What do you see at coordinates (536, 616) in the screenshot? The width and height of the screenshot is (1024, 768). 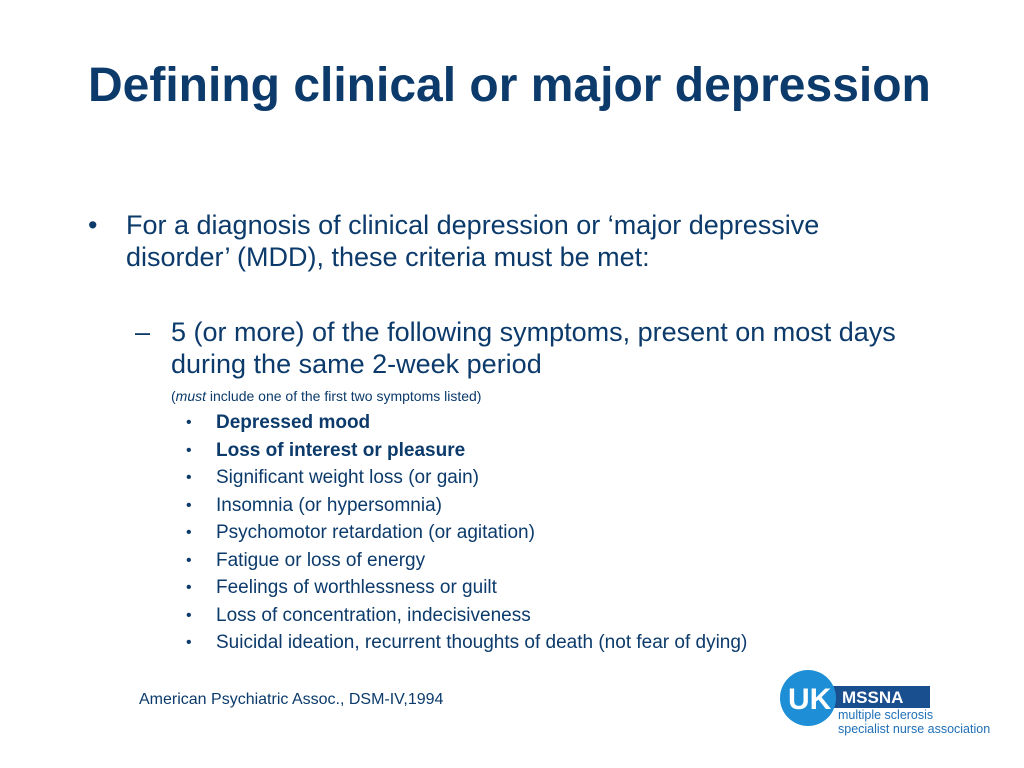 I see `symptom-item: • Loss of concentration, indecisiveness` at bounding box center [536, 616].